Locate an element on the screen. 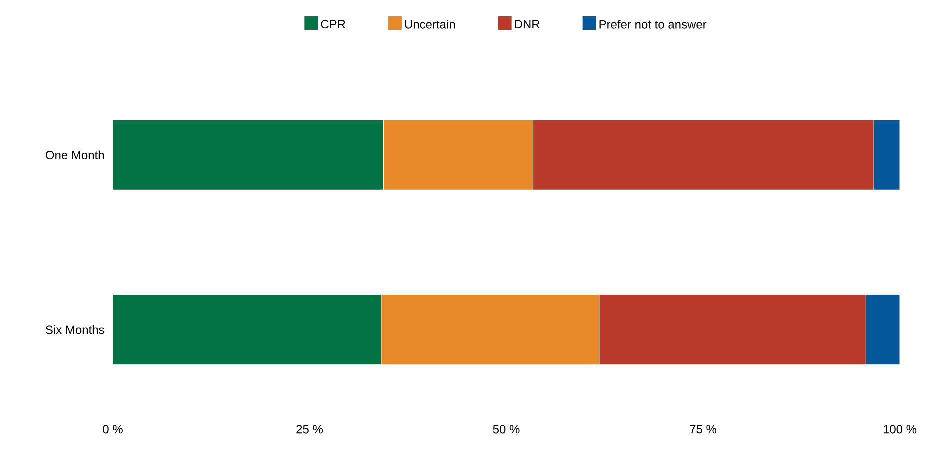 Image resolution: width=927 pixels, height=449 pixels. x-tick-label: 0 % is located at coordinates (113, 429).